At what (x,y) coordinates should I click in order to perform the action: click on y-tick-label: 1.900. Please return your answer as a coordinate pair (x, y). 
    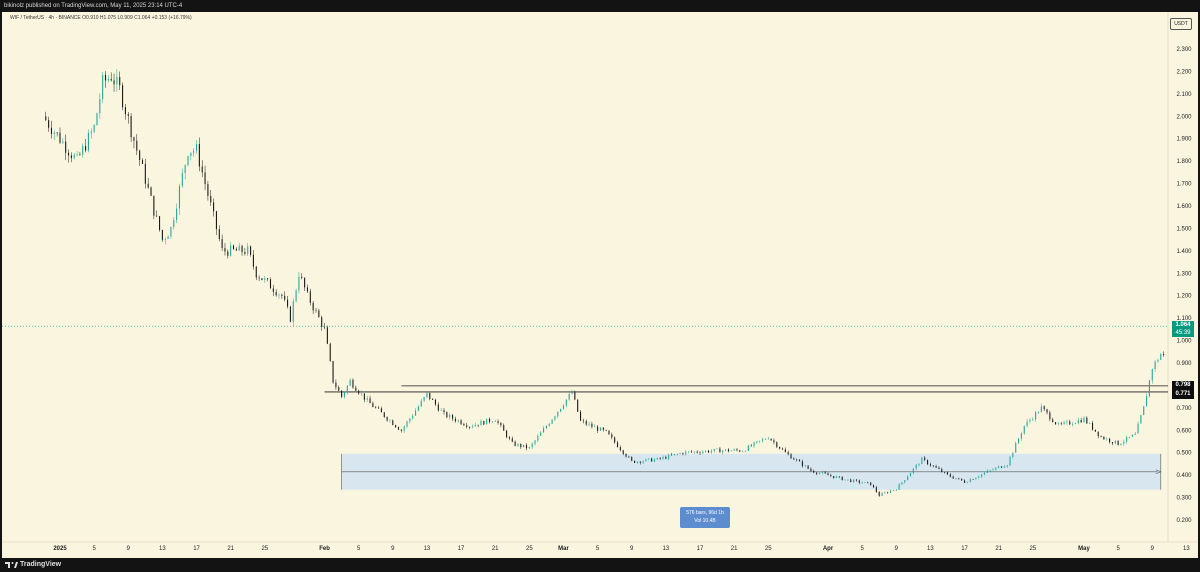
    Looking at the image, I should click on (1184, 140).